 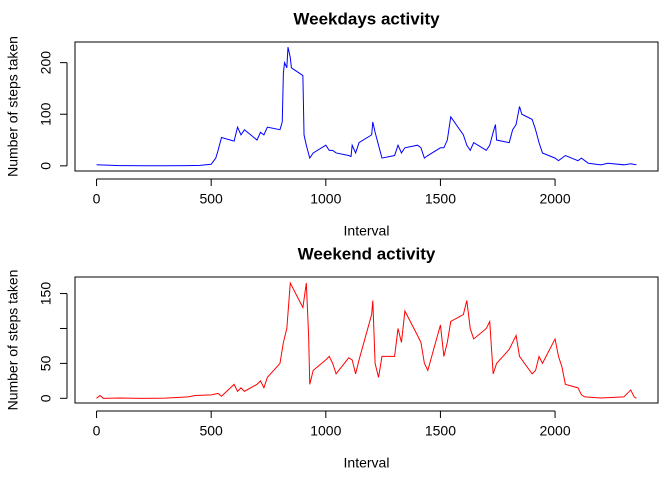 I want to click on y-tick-label: 200, so click(x=46, y=63).